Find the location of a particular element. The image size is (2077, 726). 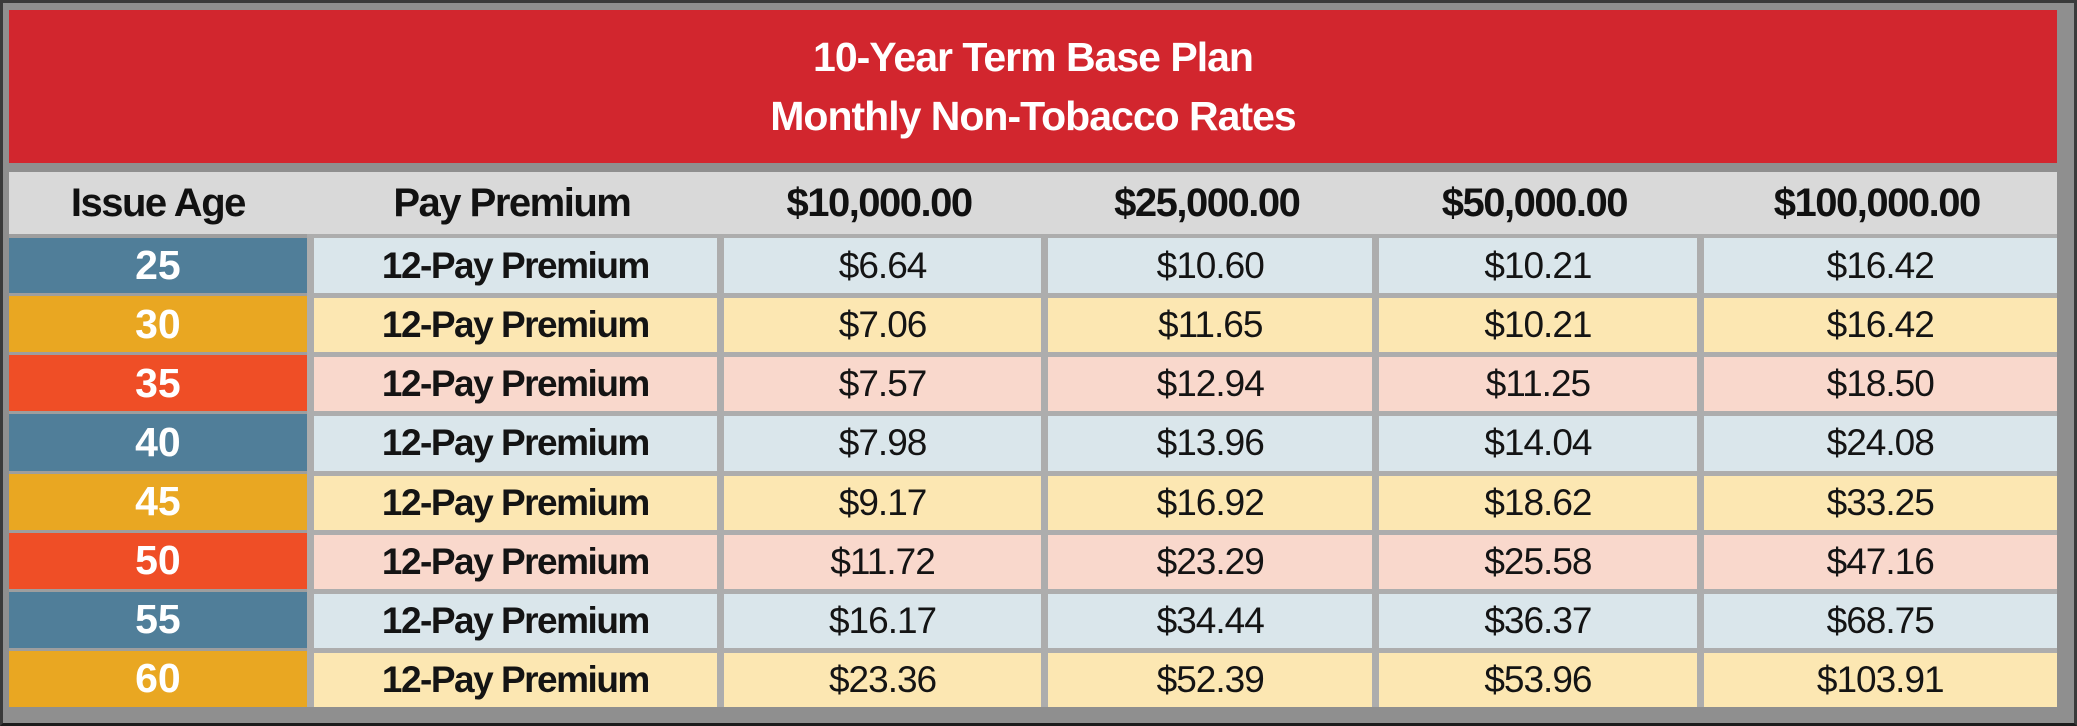

column-header-1: Pay Premium is located at coordinates (512, 202).